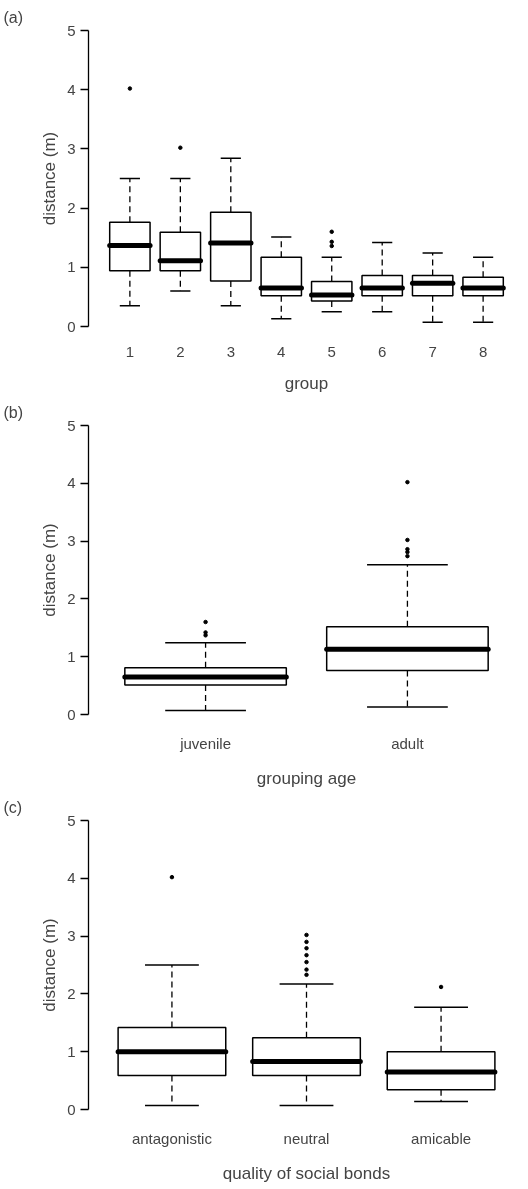 This screenshot has width=528, height=1189. Describe the element at coordinates (205, 743) in the screenshot. I see `x-tick-label: juvenile` at that location.